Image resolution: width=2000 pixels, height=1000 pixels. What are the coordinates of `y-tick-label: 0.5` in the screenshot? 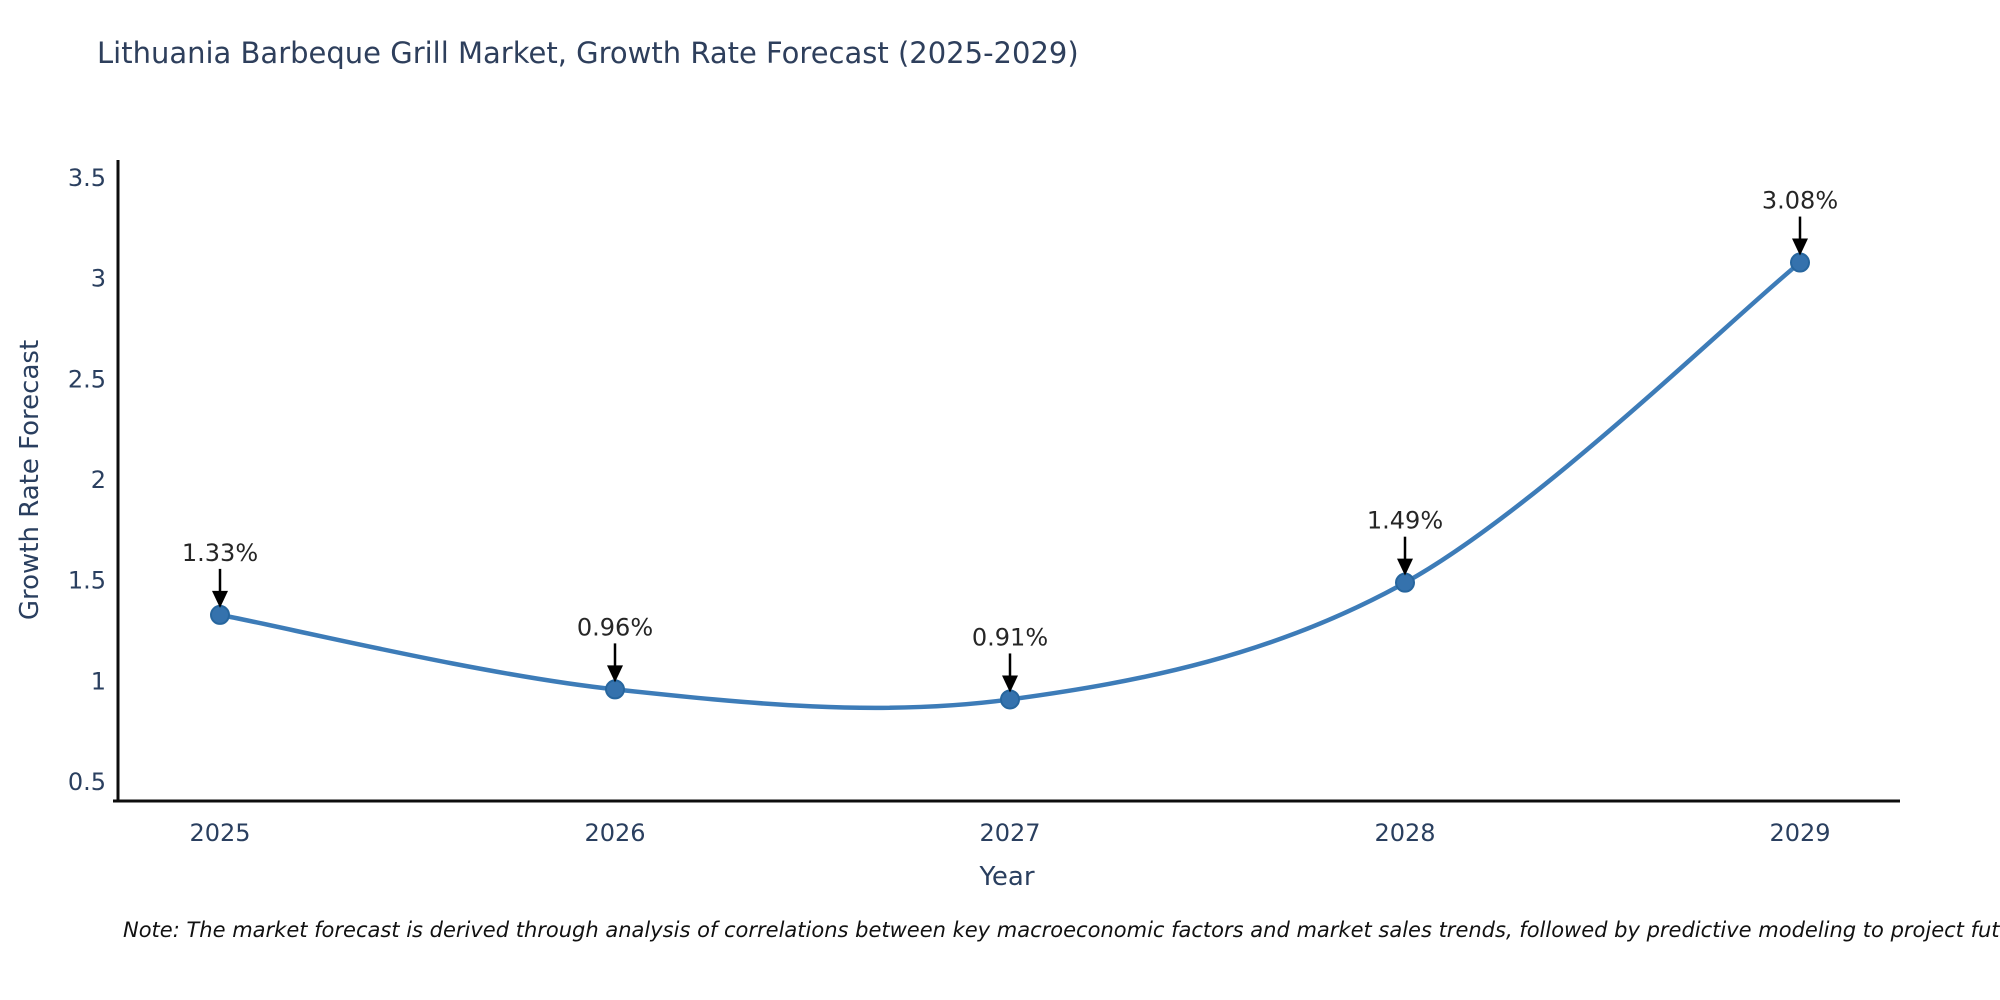 It's located at (87, 782).